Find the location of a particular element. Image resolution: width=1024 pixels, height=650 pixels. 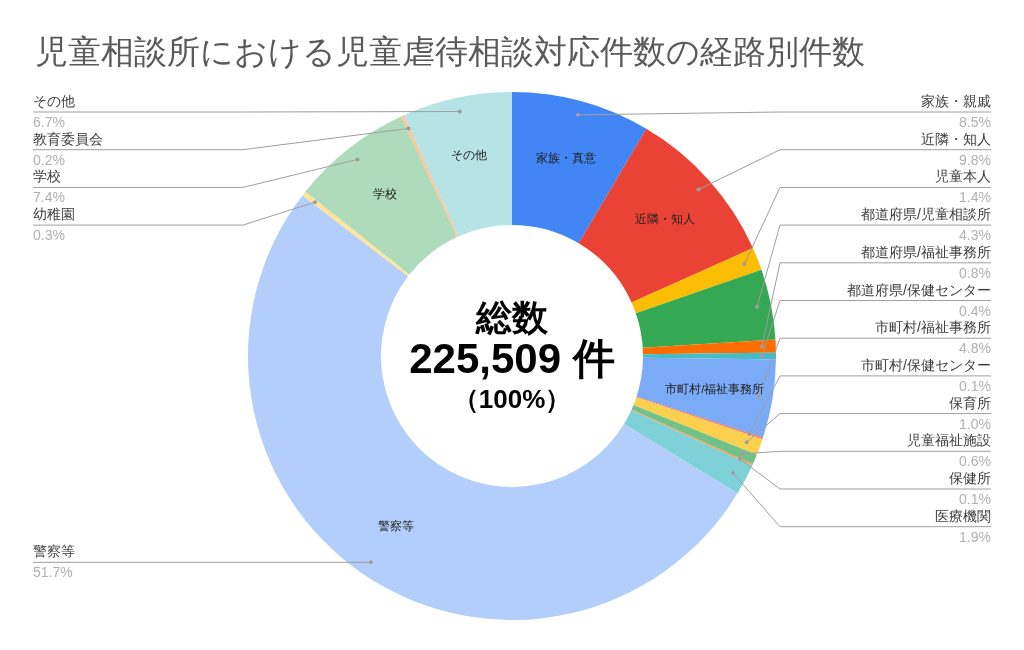

chart-title: 児童相談所における児童虐待相談対応件数の経路別件数 is located at coordinates (450, 51).